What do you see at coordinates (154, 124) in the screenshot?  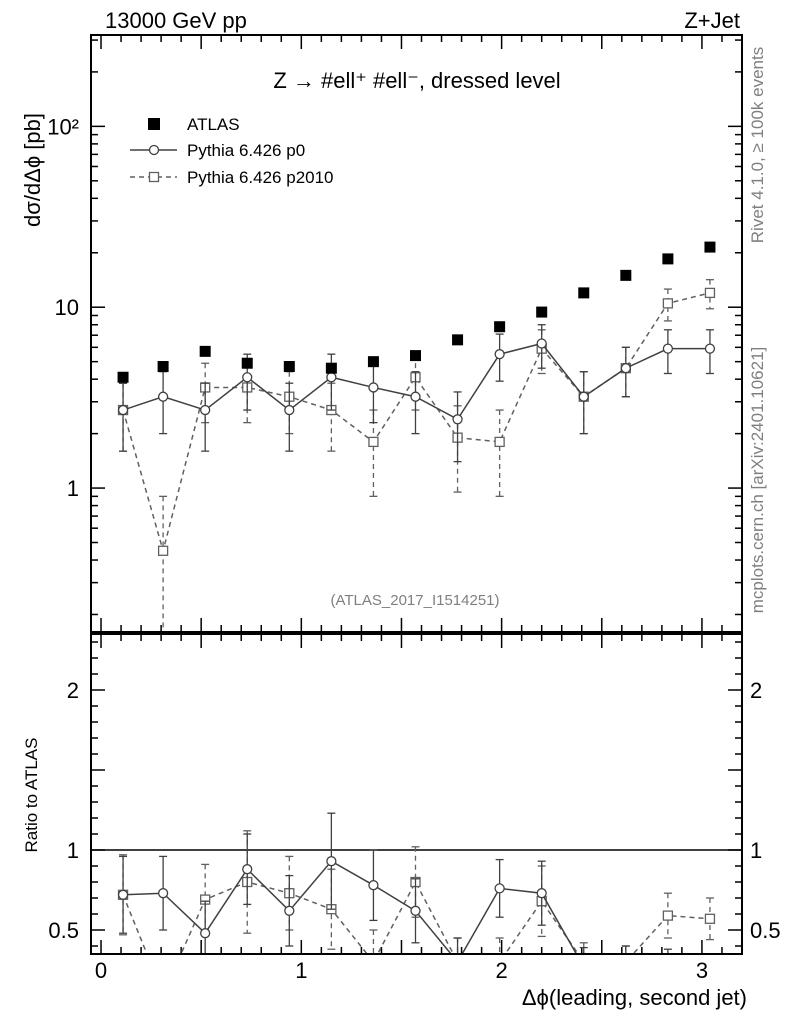 I see `legend-marker-atlas` at bounding box center [154, 124].